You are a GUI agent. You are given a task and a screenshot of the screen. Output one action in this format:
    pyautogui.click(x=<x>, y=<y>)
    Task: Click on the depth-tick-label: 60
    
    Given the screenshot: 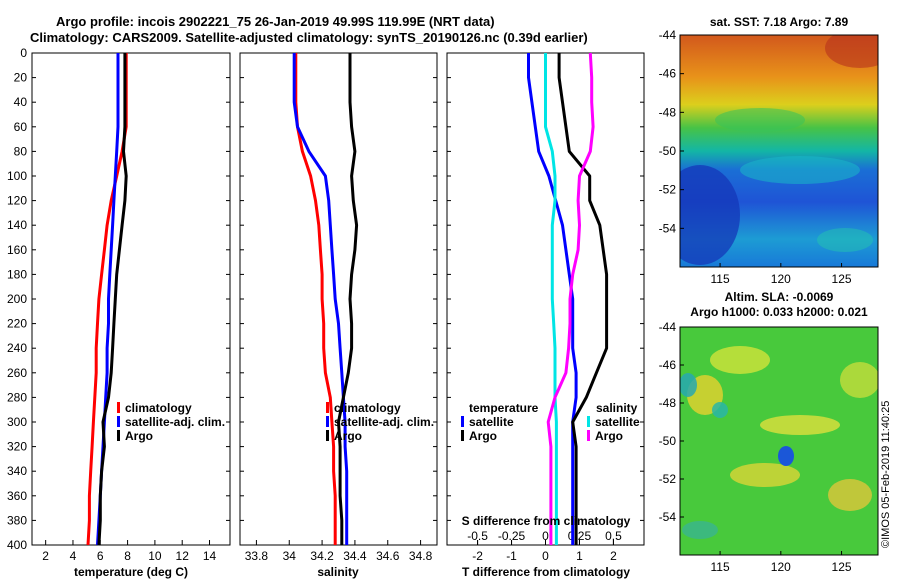 What is the action you would take?
    pyautogui.click(x=21, y=127)
    